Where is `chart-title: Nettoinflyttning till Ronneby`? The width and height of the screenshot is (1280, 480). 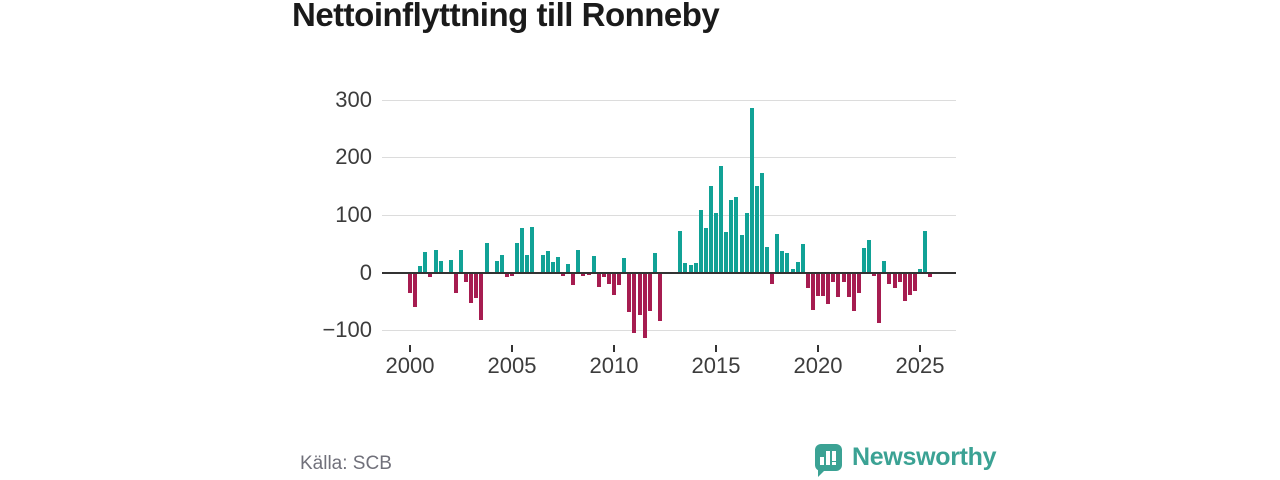
chart-title: Nettoinflyttning till Ronneby is located at coordinates (506, 16).